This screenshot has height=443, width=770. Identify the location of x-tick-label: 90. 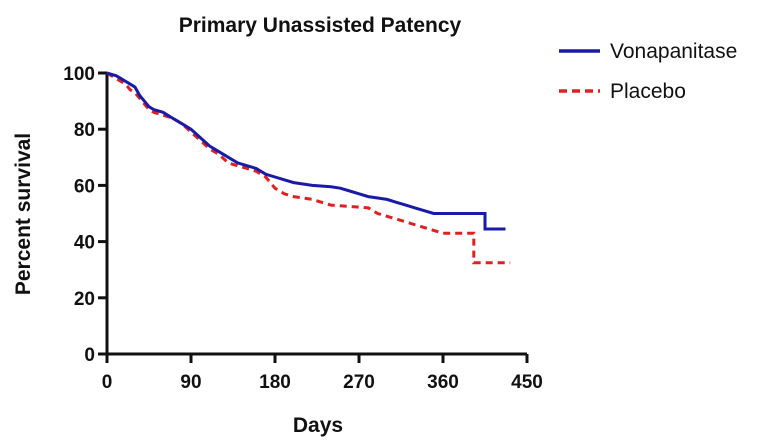
(190, 382).